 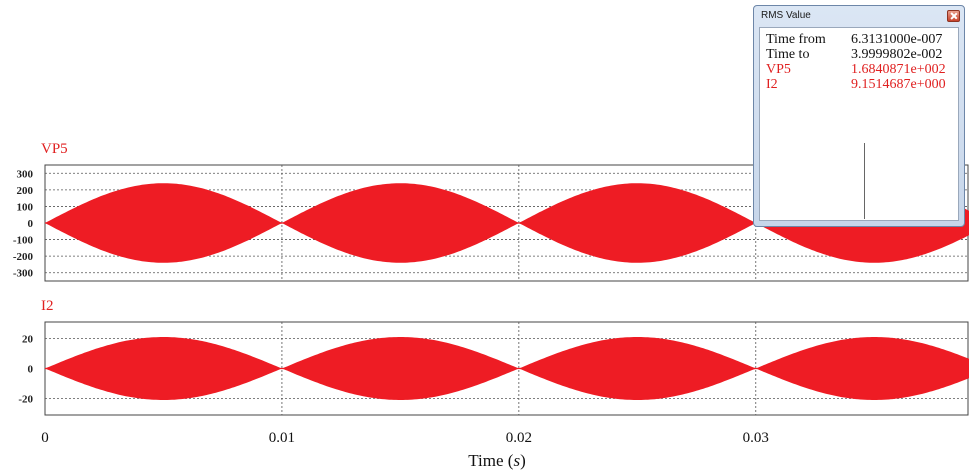 What do you see at coordinates (25, 207) in the screenshot?
I see `vp5-y-tick-label: 100` at bounding box center [25, 207].